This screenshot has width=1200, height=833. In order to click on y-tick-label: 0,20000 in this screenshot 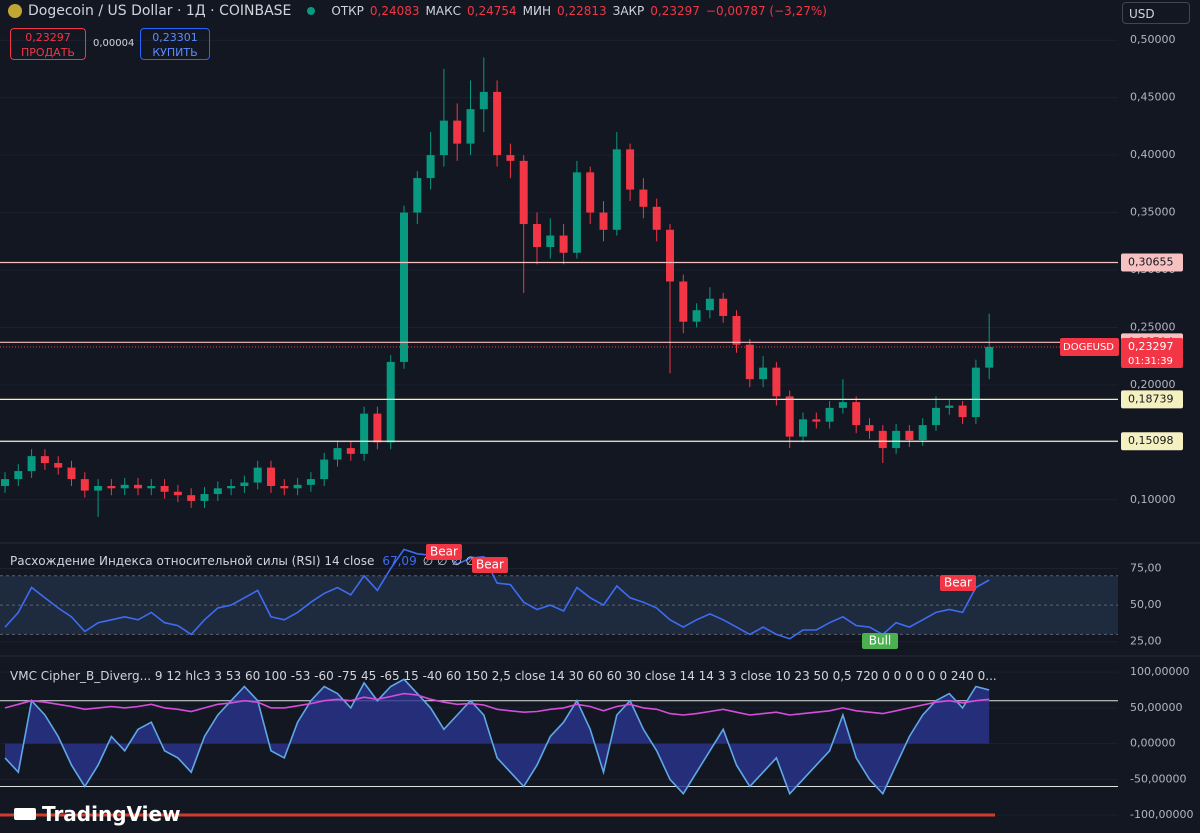, I will do `click(1153, 384)`.